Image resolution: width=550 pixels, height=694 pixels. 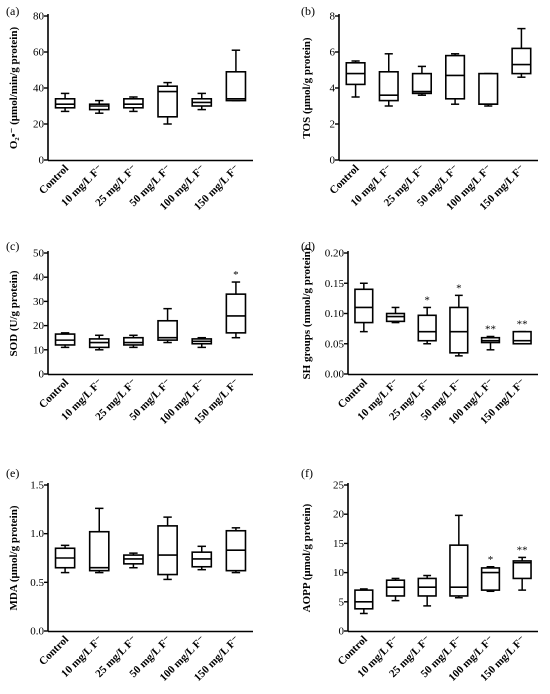 I want to click on y-tick-label: 25, so click(x=339, y=486).